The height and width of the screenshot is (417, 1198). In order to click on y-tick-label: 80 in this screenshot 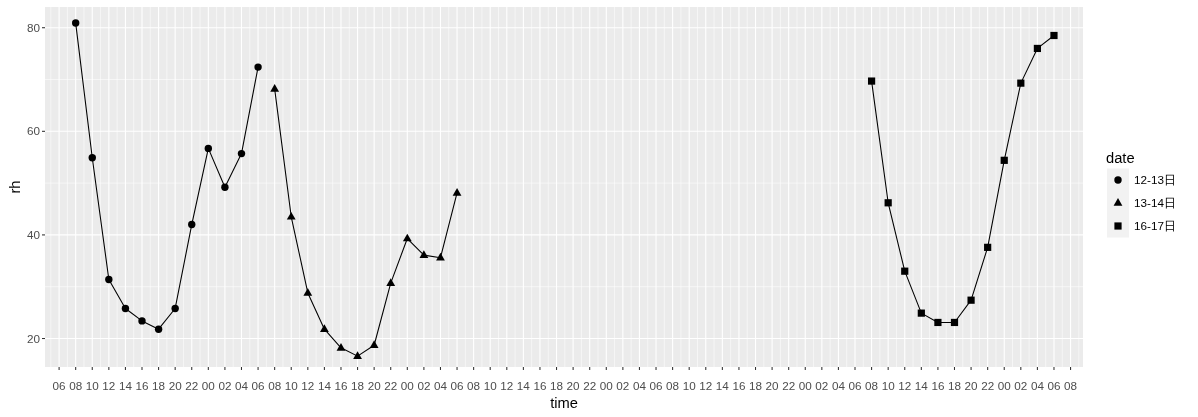, I will do `click(33, 27)`.